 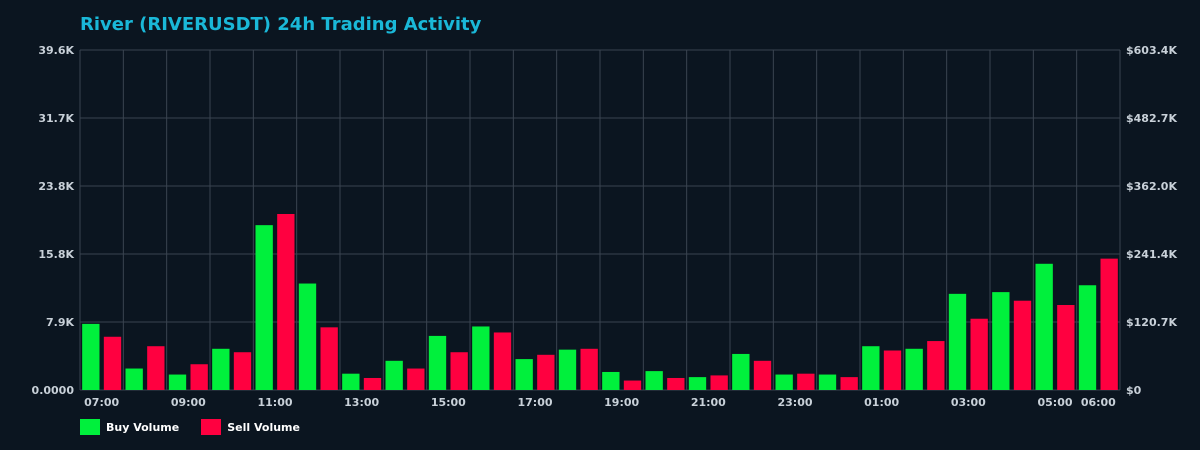 What do you see at coordinates (101, 402) in the screenshot?
I see `x-tick-label: 07:00` at bounding box center [101, 402].